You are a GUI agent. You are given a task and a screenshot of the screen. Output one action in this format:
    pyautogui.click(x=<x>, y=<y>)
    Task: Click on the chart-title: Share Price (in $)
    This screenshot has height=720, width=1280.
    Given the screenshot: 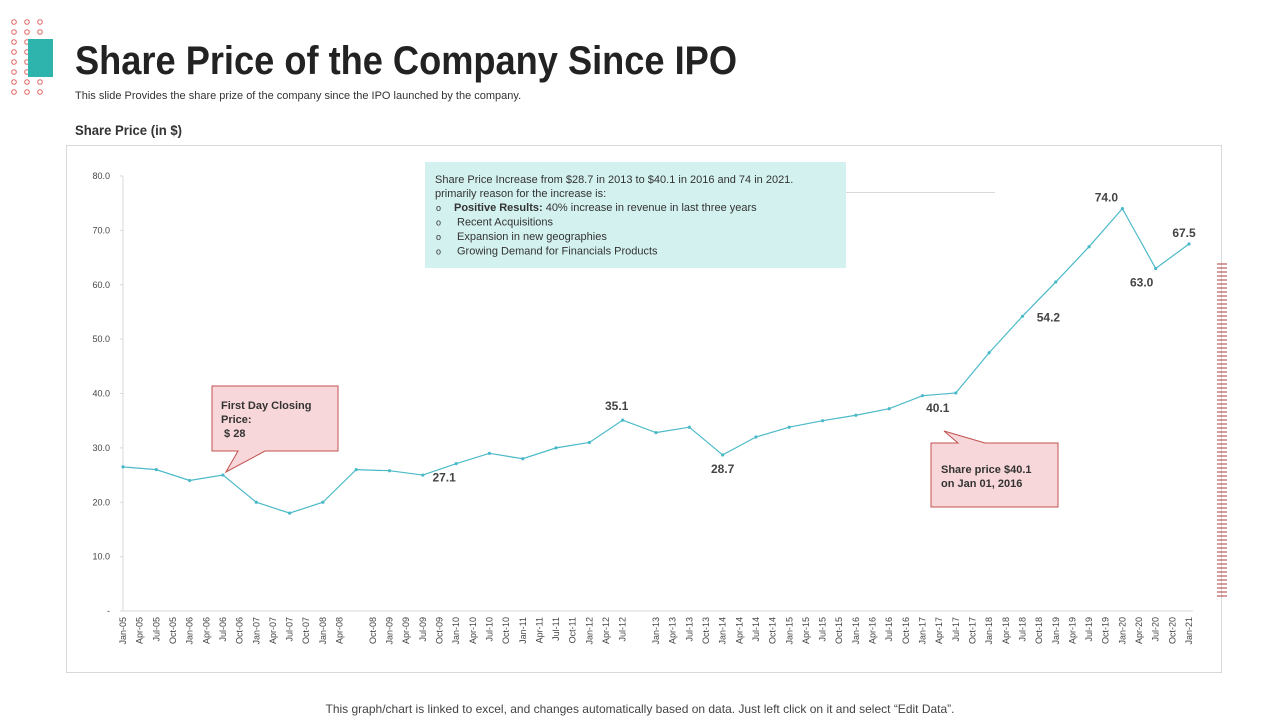 What is the action you would take?
    pyautogui.click(x=128, y=130)
    